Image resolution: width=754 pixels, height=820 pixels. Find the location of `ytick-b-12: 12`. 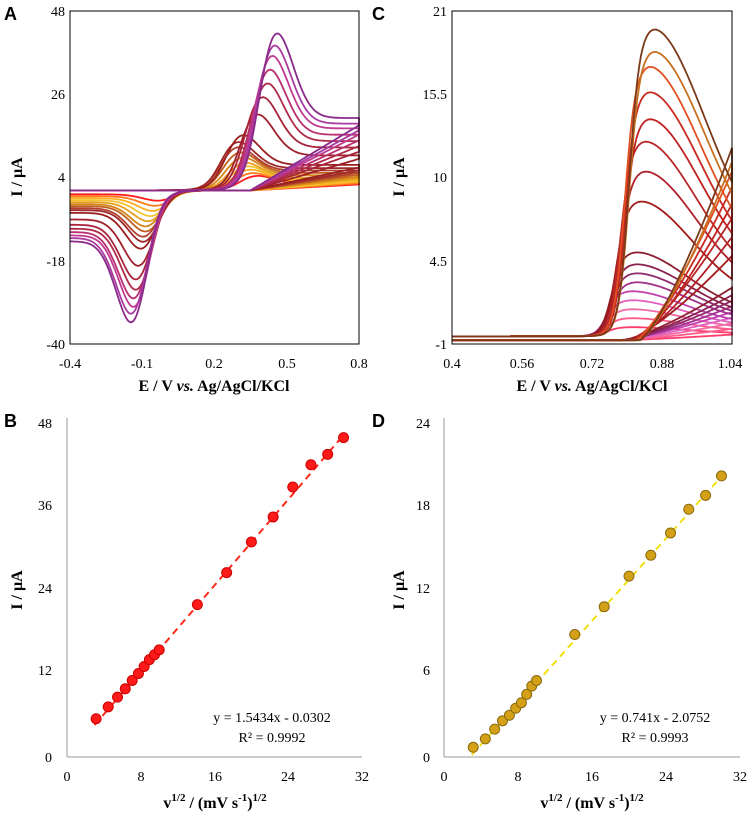

ytick-b-12: 12 is located at coordinates (45, 671).